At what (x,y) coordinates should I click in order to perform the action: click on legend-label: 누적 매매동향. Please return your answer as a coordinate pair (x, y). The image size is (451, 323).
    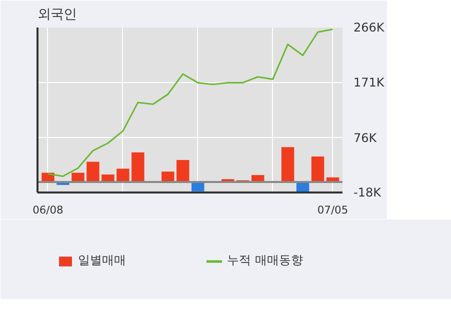
    Looking at the image, I should click on (265, 260).